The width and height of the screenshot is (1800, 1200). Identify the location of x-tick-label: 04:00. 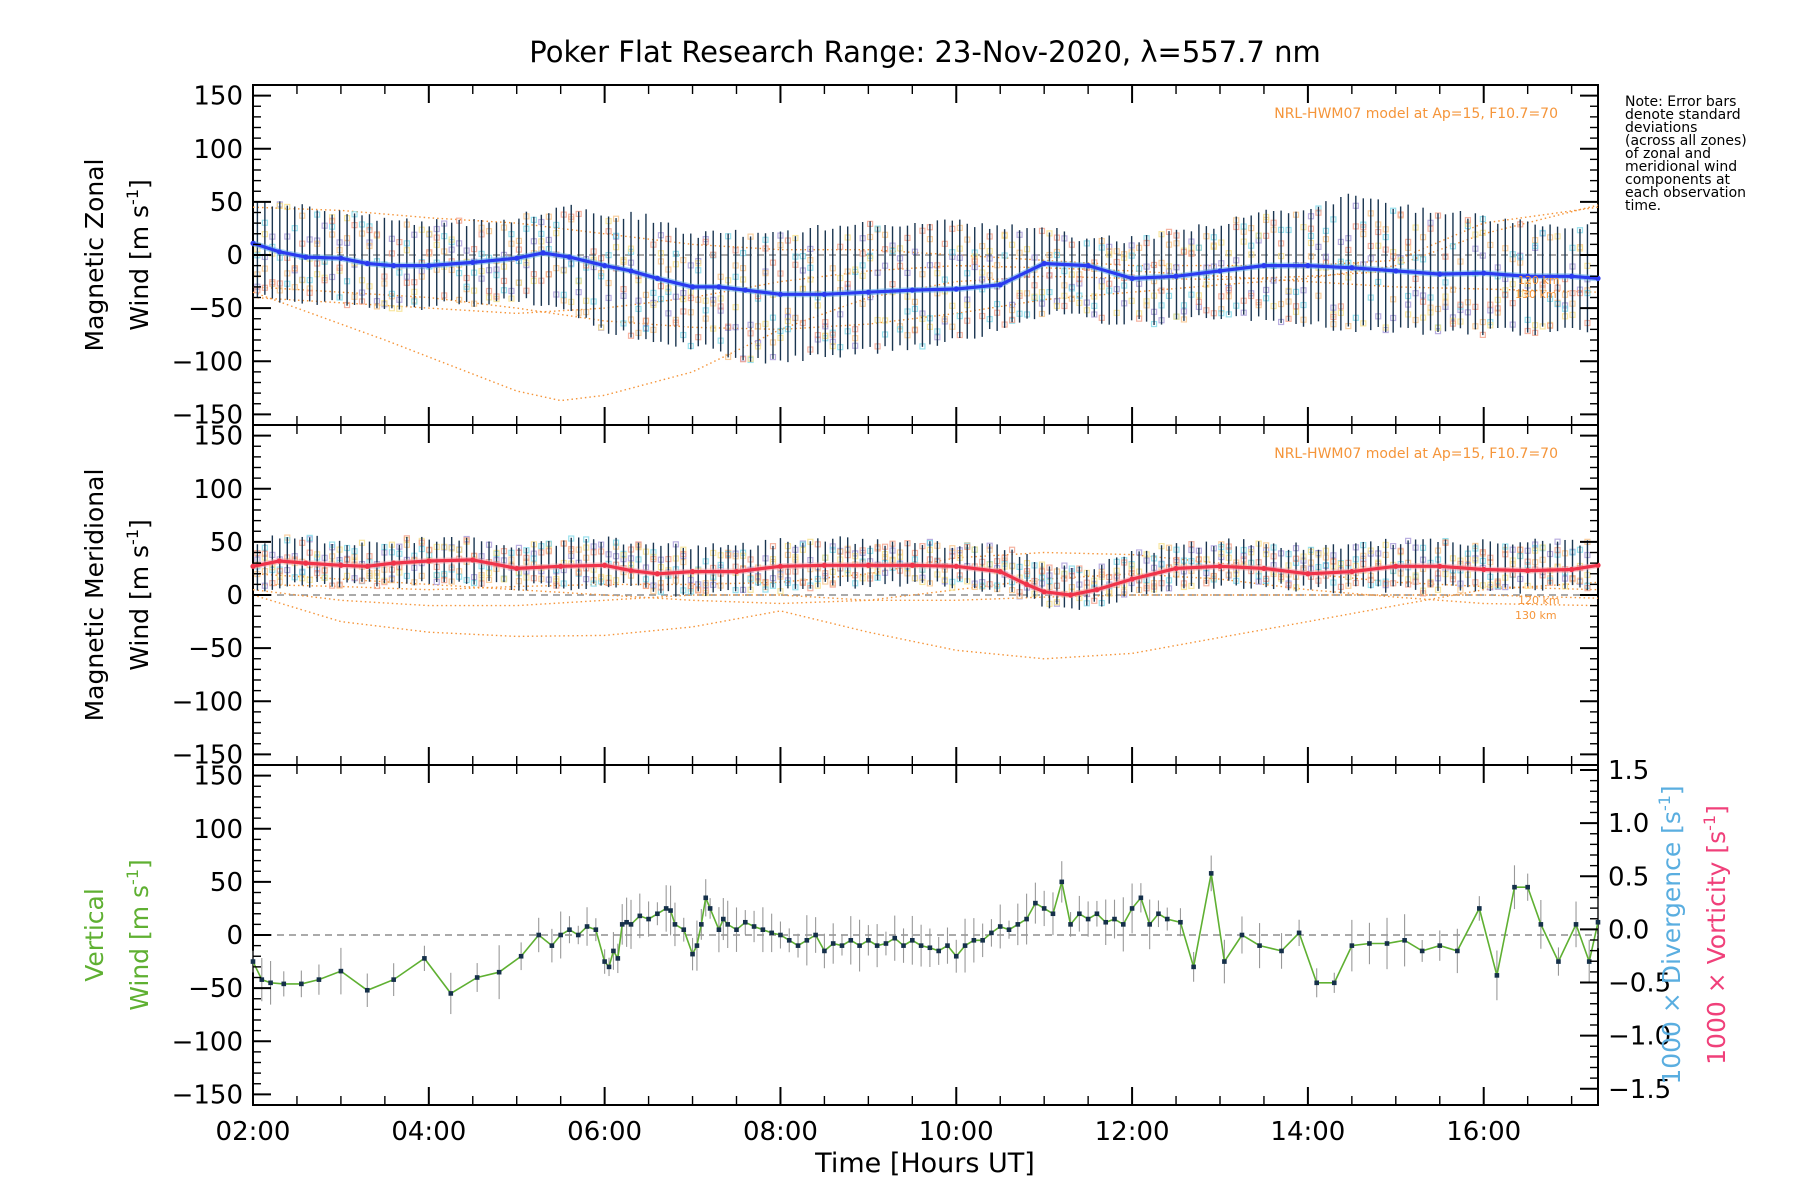
(428, 1132).